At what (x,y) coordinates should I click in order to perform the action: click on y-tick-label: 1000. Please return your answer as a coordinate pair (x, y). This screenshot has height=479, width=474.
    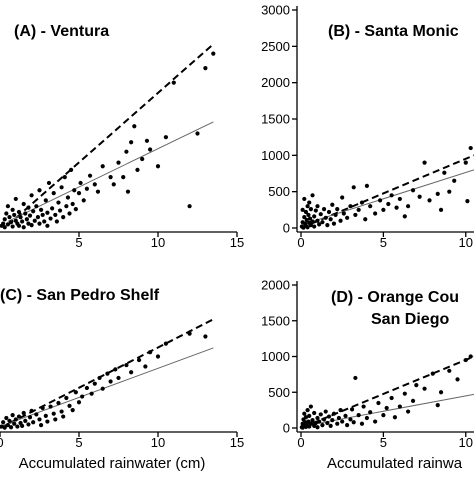
    Looking at the image, I should click on (275, 356).